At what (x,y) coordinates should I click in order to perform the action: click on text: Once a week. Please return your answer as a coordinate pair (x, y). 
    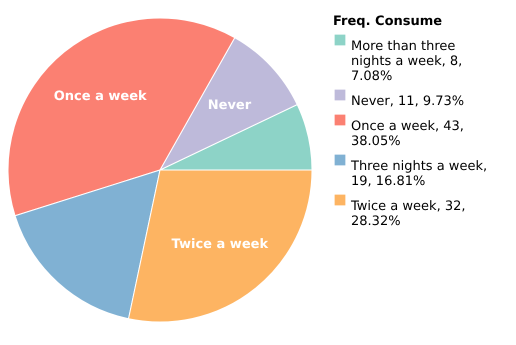
    Looking at the image, I should click on (100, 96).